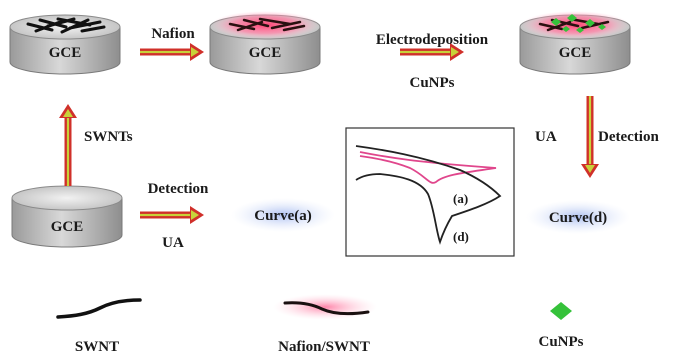  Describe the element at coordinates (67, 216) in the screenshot. I see `electrode-bare-gce: GCE` at that location.